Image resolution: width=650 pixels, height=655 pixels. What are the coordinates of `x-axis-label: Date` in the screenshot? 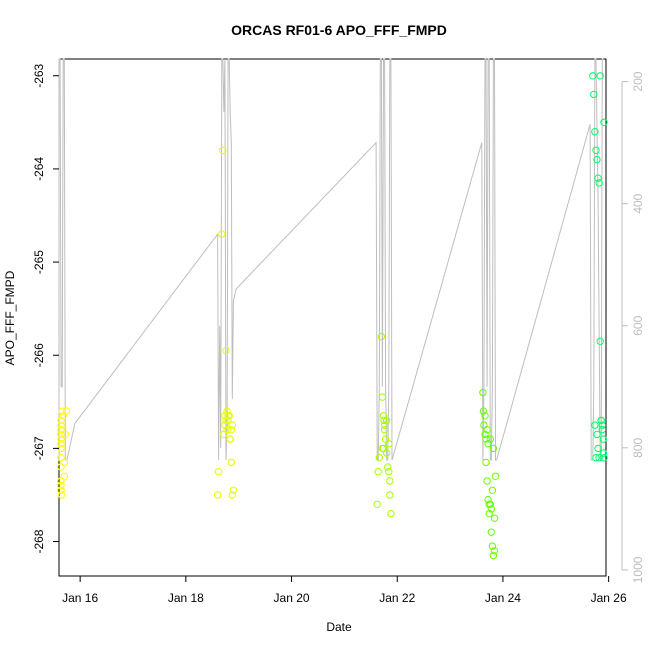 It's located at (339, 627).